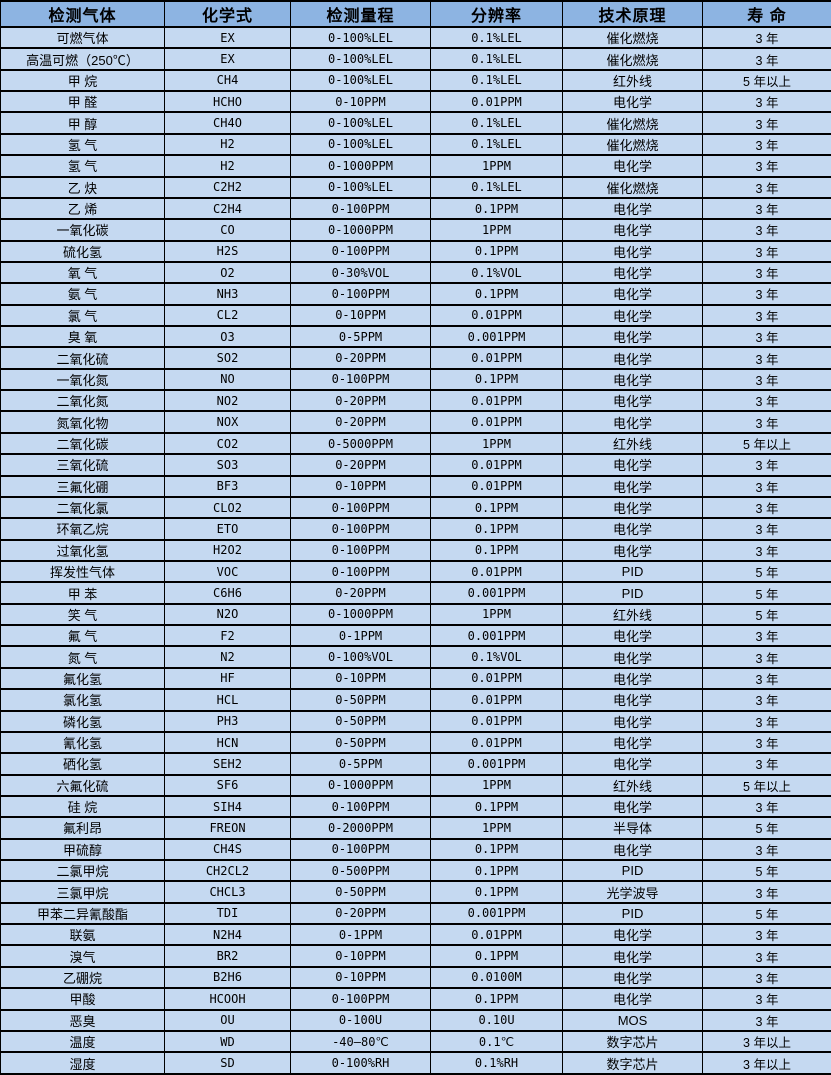 The height and width of the screenshot is (1075, 831). What do you see at coordinates (227, 849) in the screenshot?
I see `formula-cell: CH4S` at bounding box center [227, 849].